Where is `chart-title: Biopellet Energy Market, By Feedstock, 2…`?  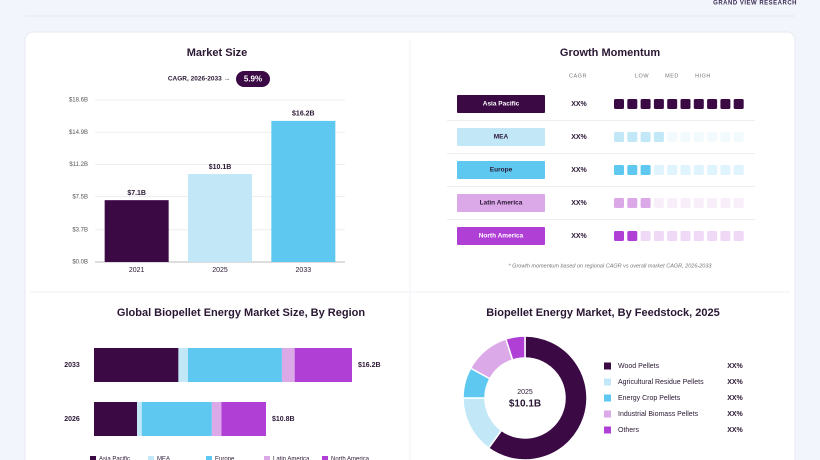 chart-title: Biopellet Energy Market, By Feedstock, 2… is located at coordinates (603, 313).